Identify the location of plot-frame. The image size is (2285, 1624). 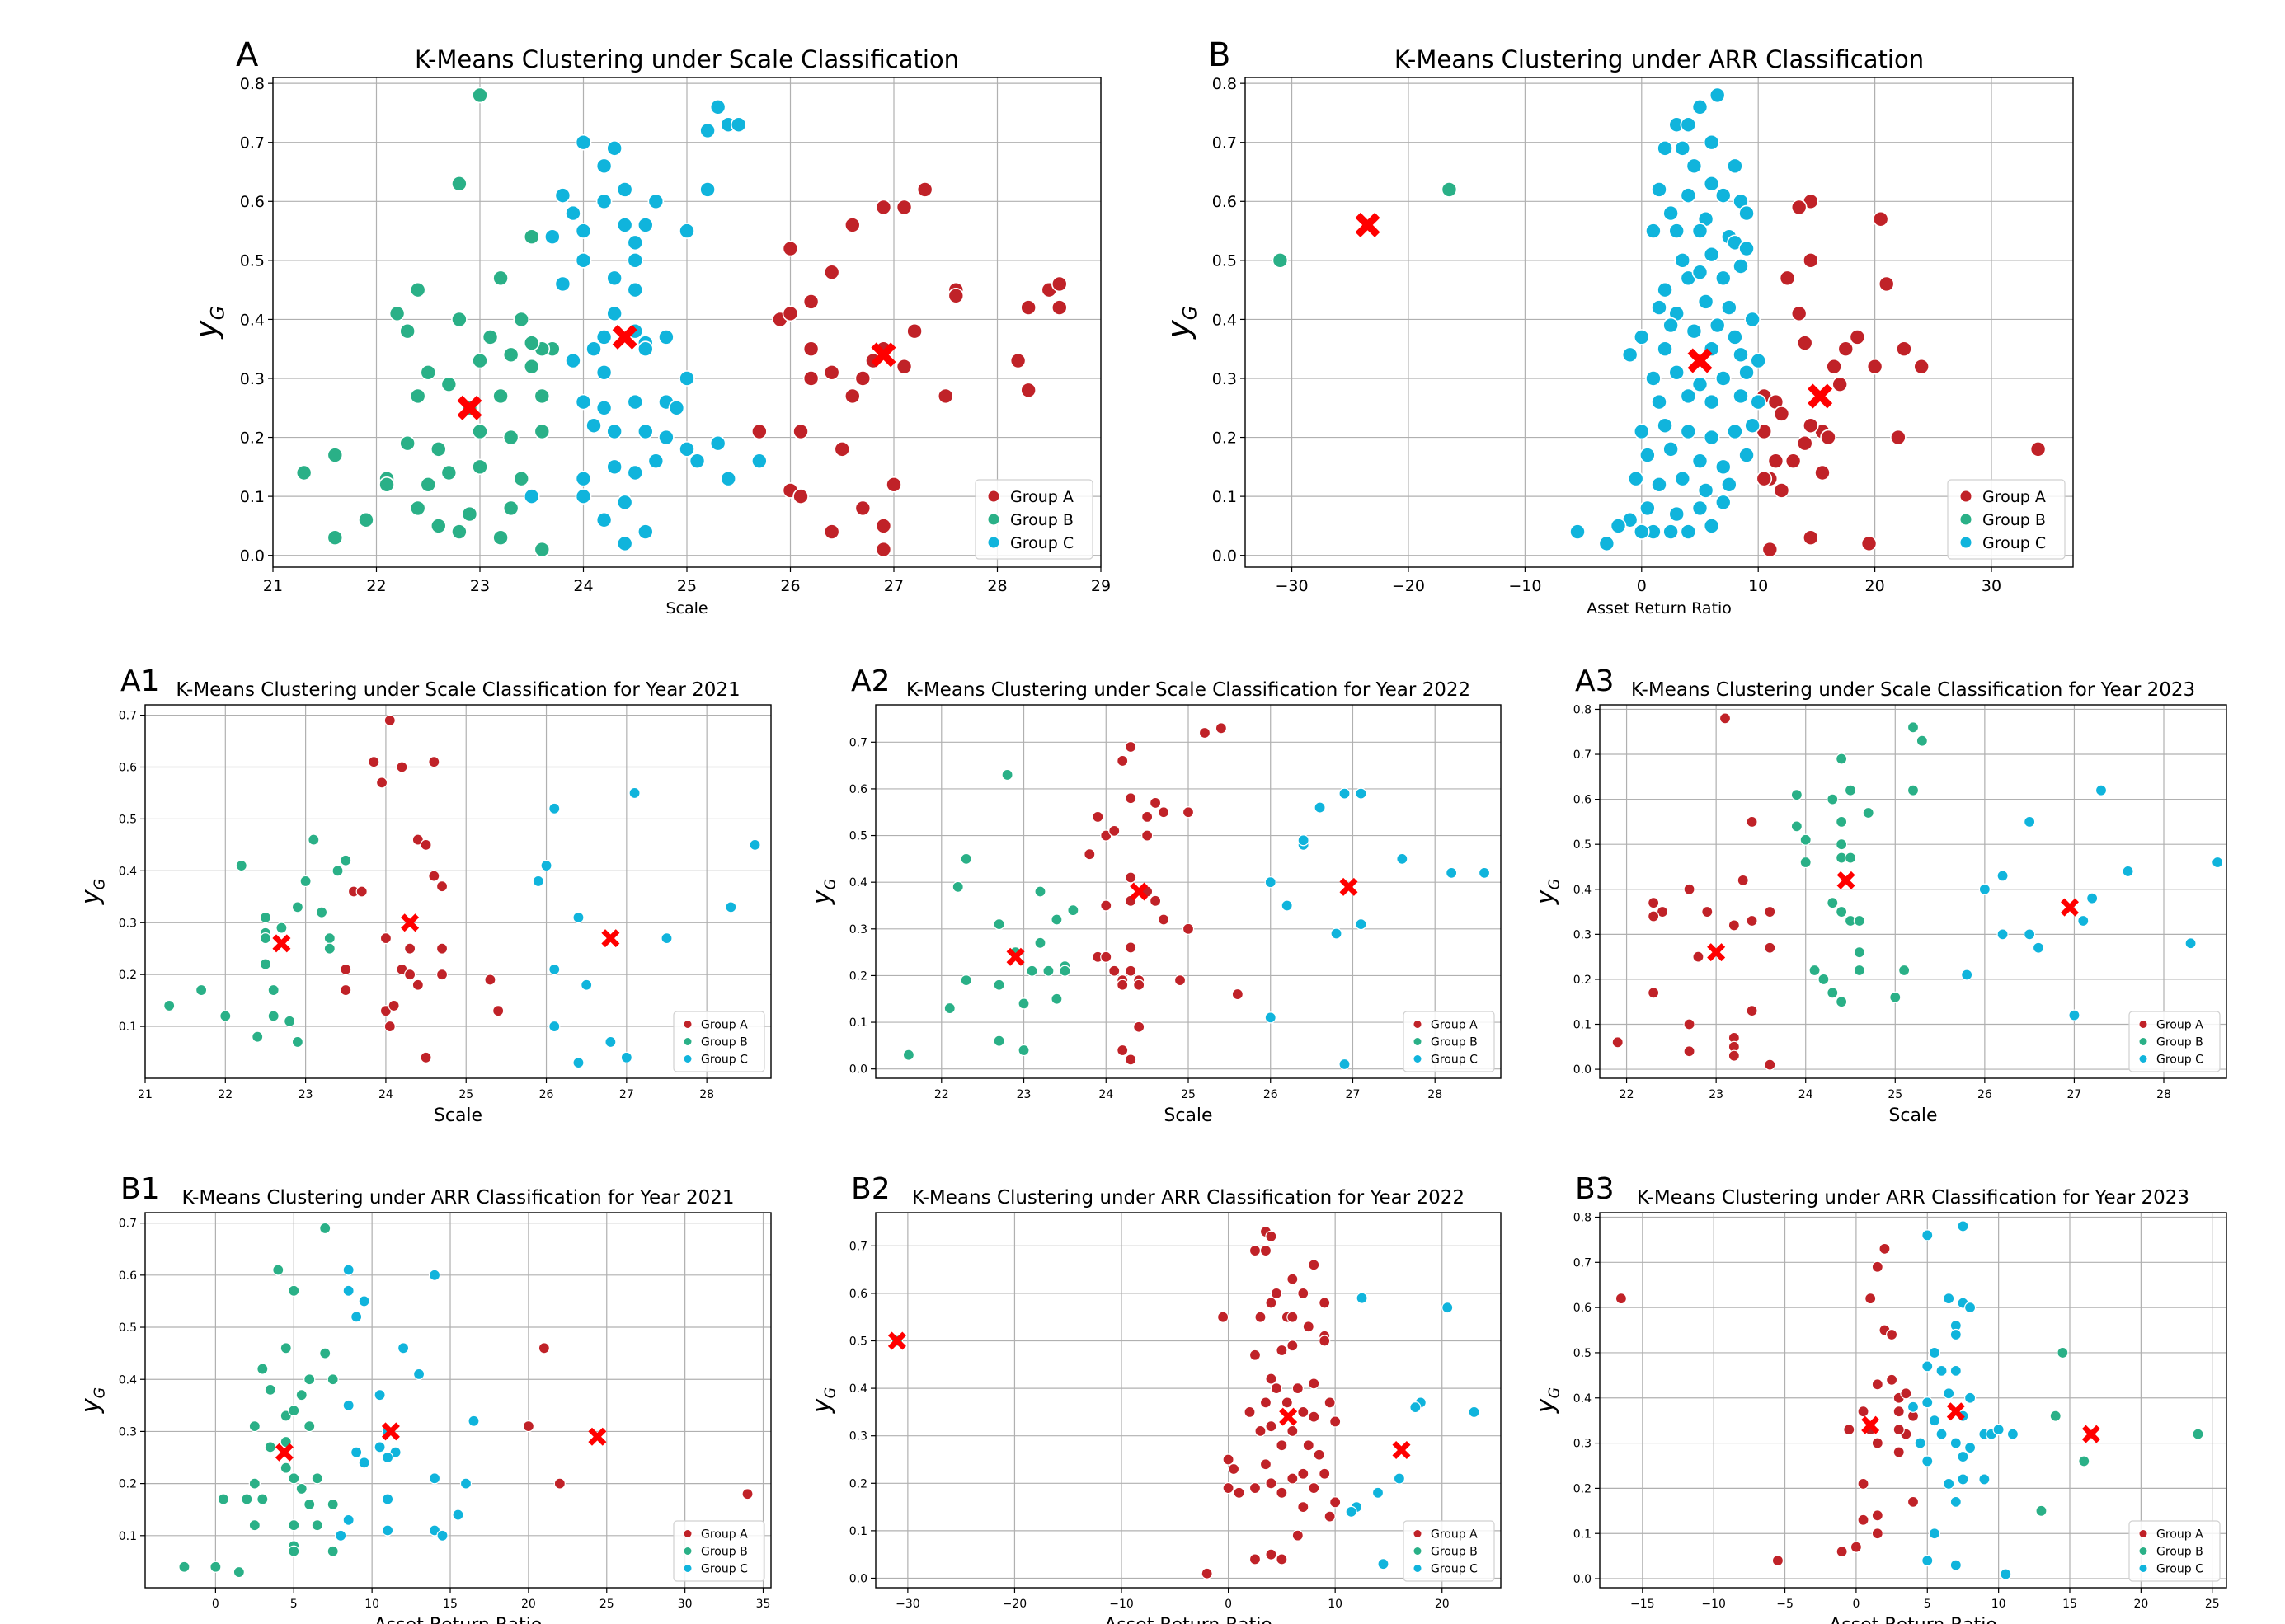
(458, 892).